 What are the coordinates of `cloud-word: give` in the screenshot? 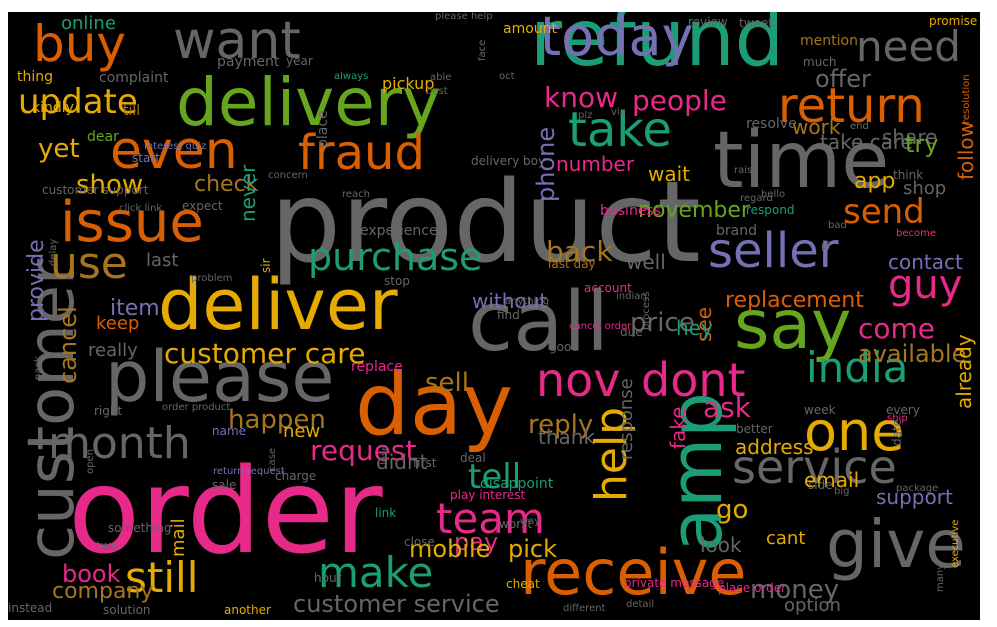 It's located at (896, 544).